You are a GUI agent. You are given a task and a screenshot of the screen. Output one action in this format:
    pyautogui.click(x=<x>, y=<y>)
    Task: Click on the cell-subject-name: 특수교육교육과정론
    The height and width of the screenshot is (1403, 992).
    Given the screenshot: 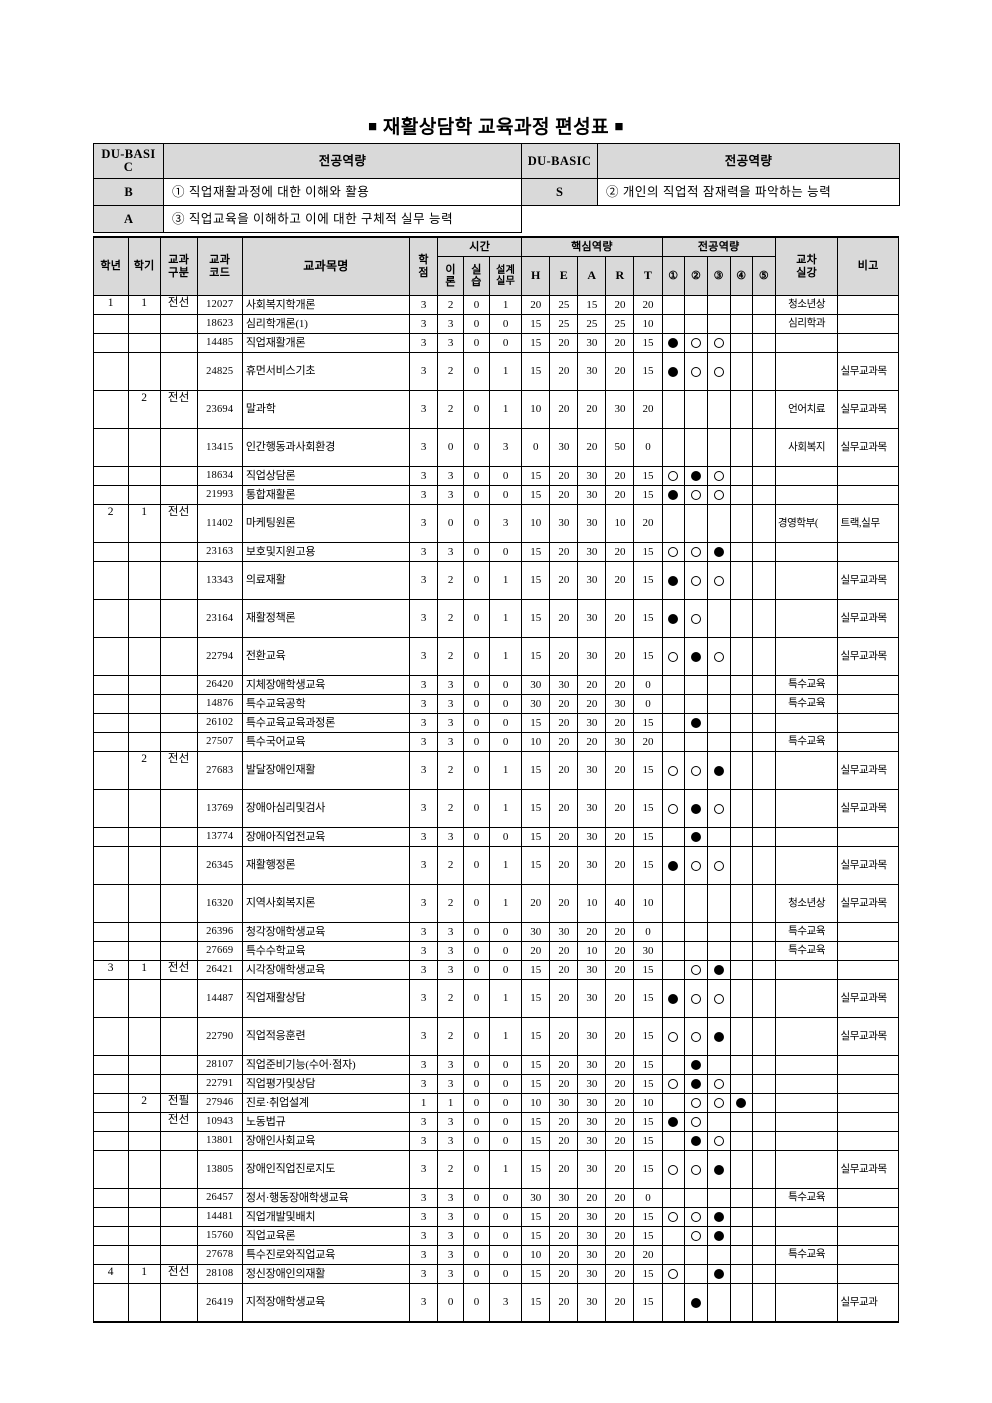 What is the action you would take?
    pyautogui.click(x=326, y=723)
    